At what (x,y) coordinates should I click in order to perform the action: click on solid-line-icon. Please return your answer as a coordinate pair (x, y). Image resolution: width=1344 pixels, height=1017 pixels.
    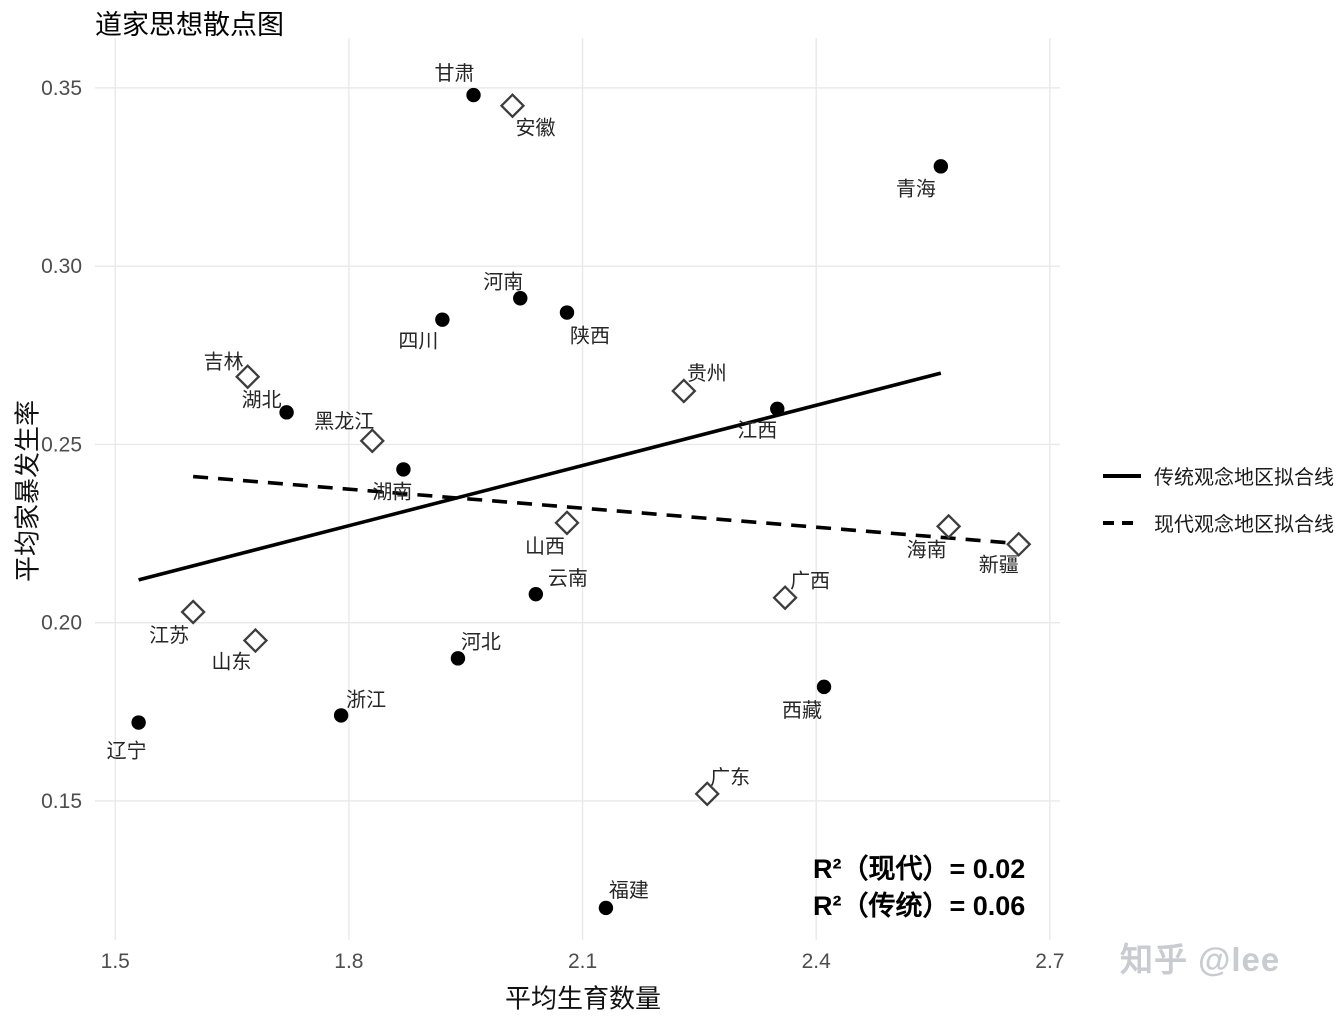
    Looking at the image, I should click on (1122, 475).